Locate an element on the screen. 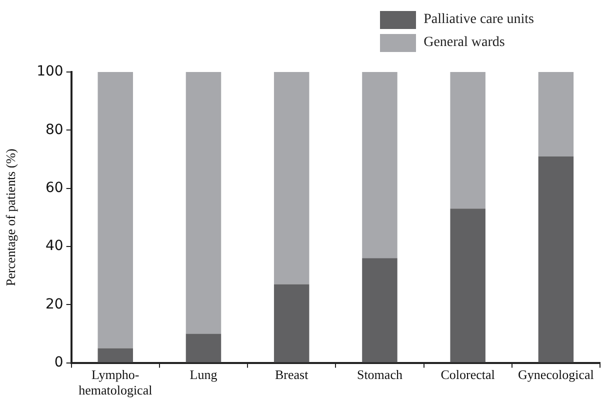 The image size is (614, 403). x-tick-label: Lung is located at coordinates (204, 374).